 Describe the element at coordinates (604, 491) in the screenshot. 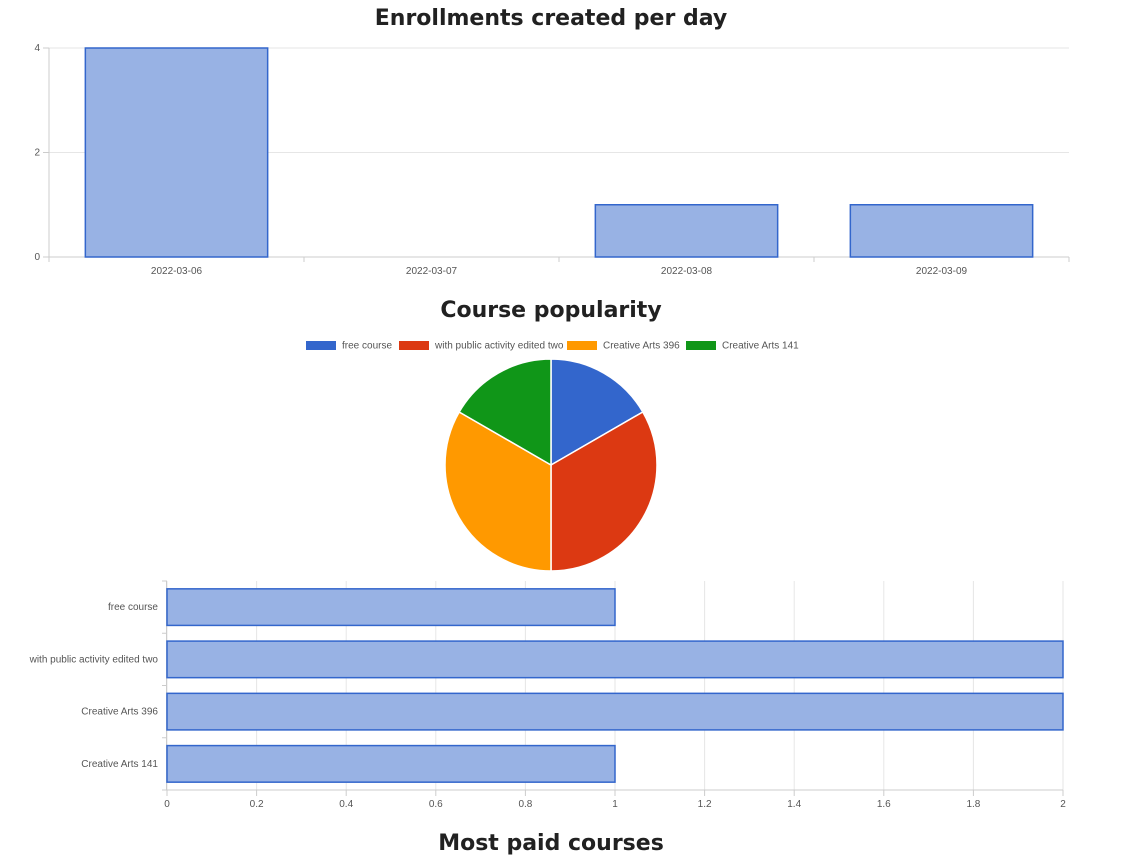

I see `pie-slice-with public activity edited two` at that location.